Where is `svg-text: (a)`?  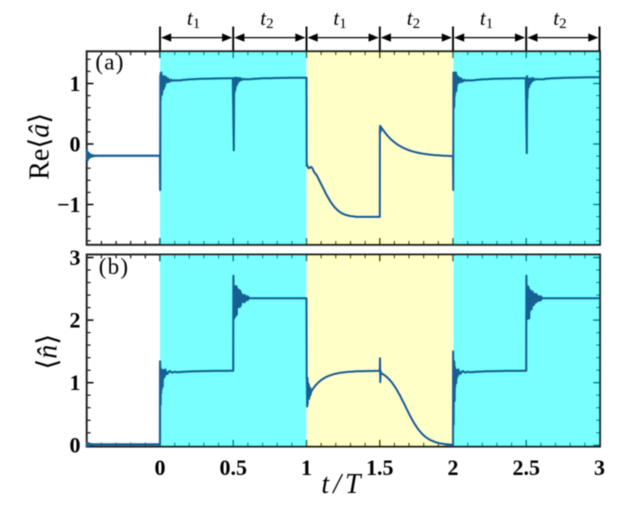 svg-text: (a) is located at coordinates (109, 62).